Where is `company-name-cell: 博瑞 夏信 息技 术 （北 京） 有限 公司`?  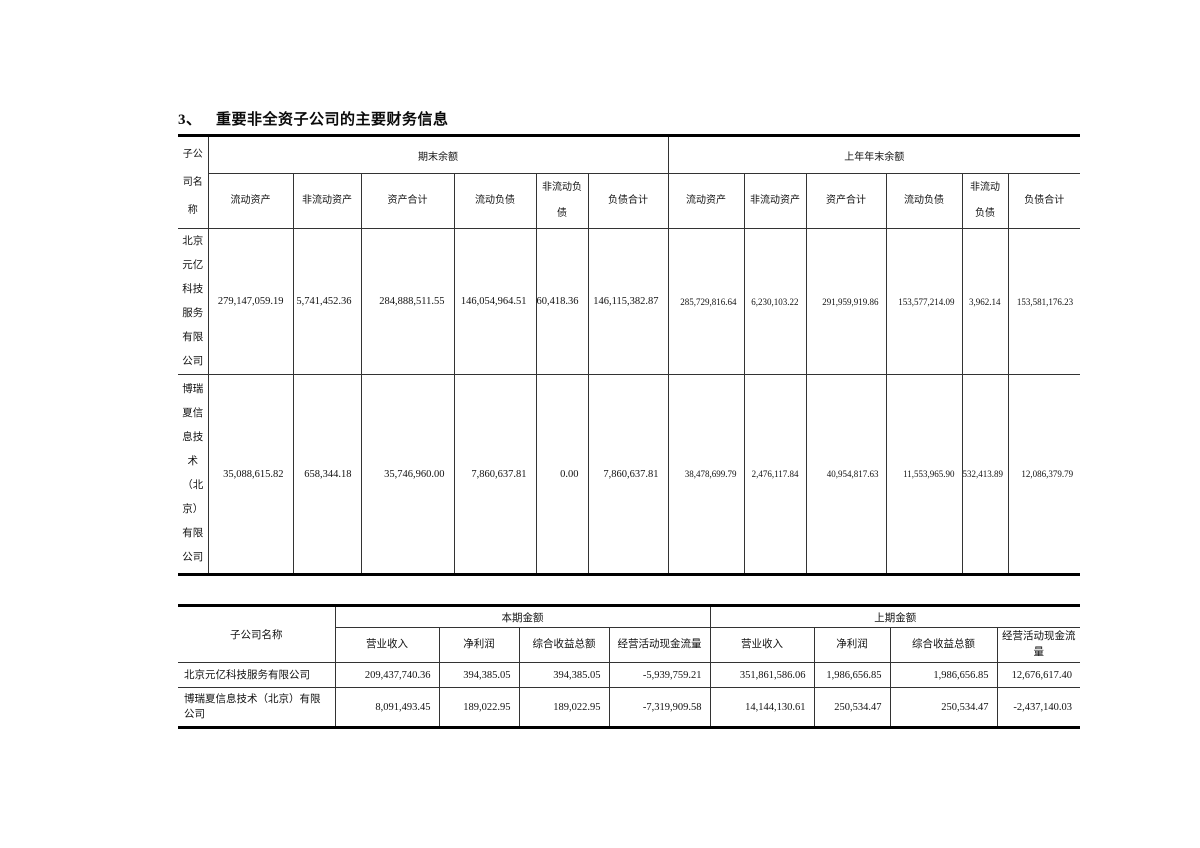
company-name-cell: 博瑞 夏信 息技 术 （北 京） 有限 公司 is located at coordinates (193, 474).